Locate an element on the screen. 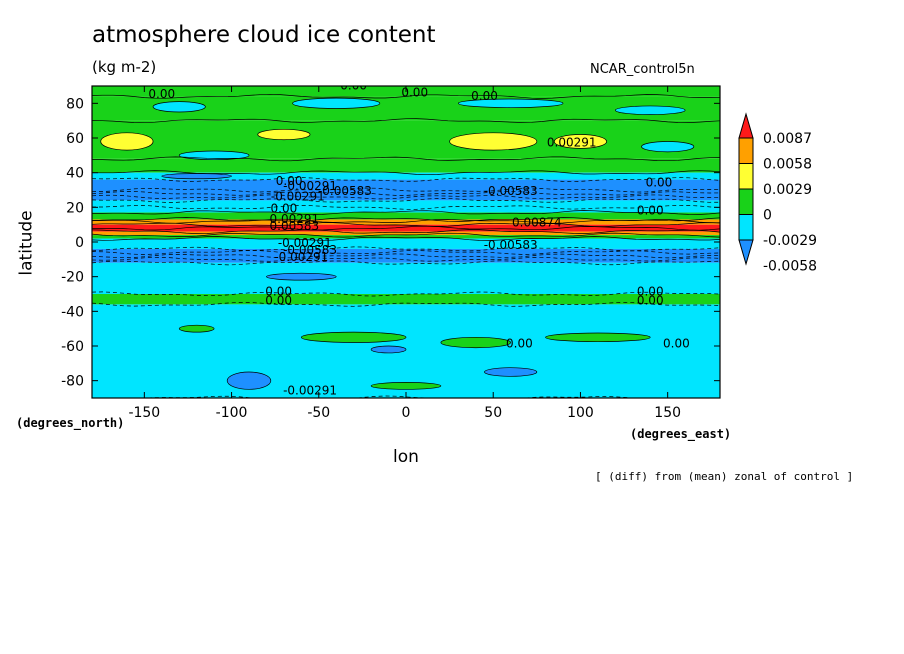 Image resolution: width=904 pixels, height=654 pixels. y-tick-label-0: -80 is located at coordinates (72, 382).